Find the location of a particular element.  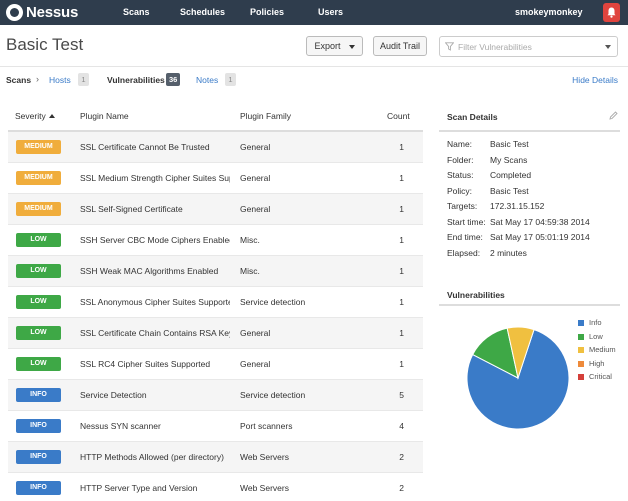

plugin-name: SSL Self-Signed Certificate is located at coordinates (131, 209).